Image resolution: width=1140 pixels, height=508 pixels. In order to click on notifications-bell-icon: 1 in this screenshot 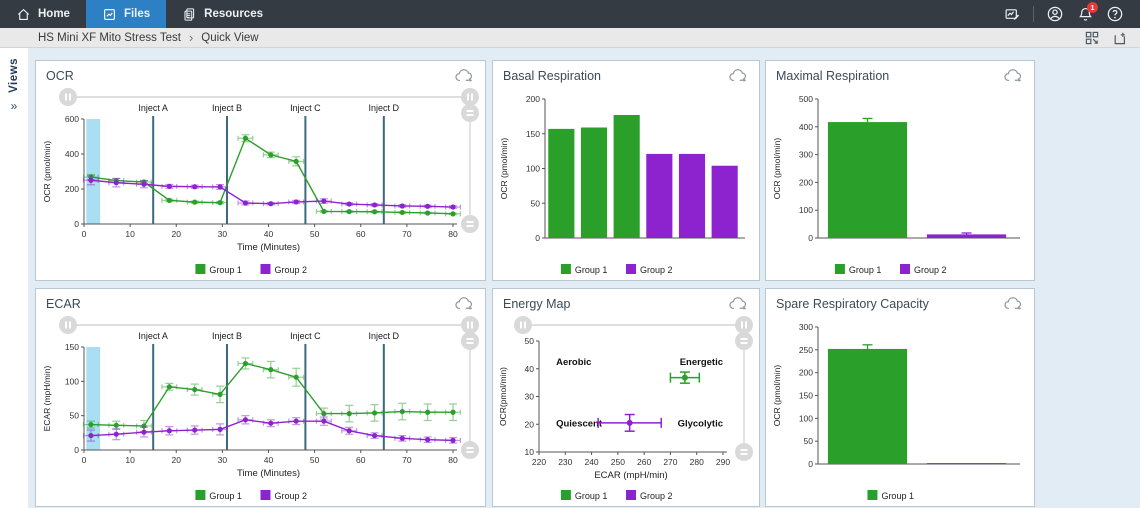, I will do `click(1085, 14)`.